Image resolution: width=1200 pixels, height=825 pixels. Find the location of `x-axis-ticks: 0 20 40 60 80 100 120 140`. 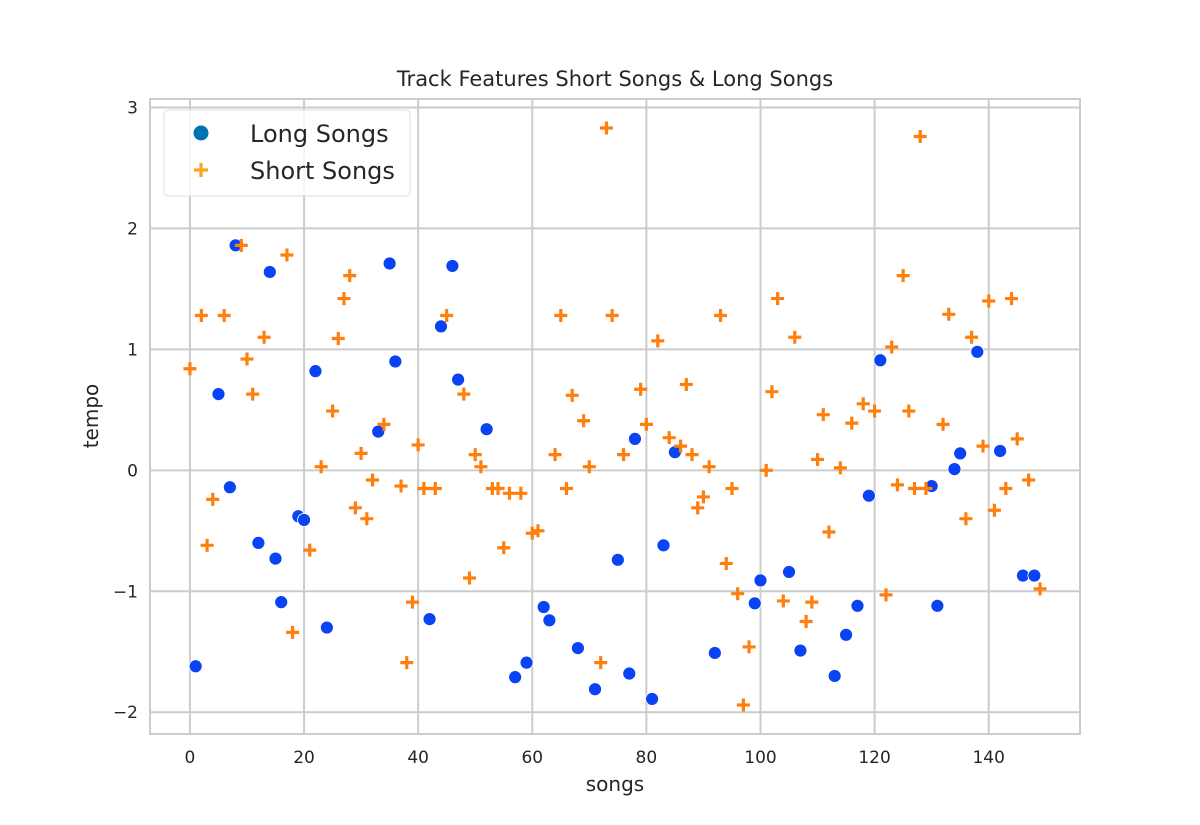

x-axis-ticks: 0 20 40 60 80 100 120 140 is located at coordinates (595, 758).